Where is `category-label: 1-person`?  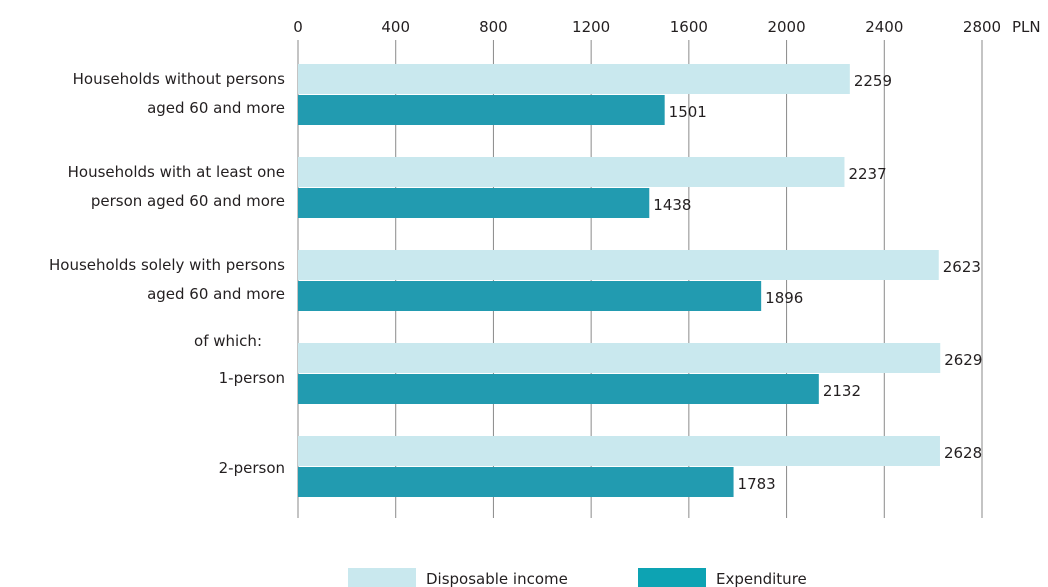 category-label: 1-person is located at coordinates (252, 378).